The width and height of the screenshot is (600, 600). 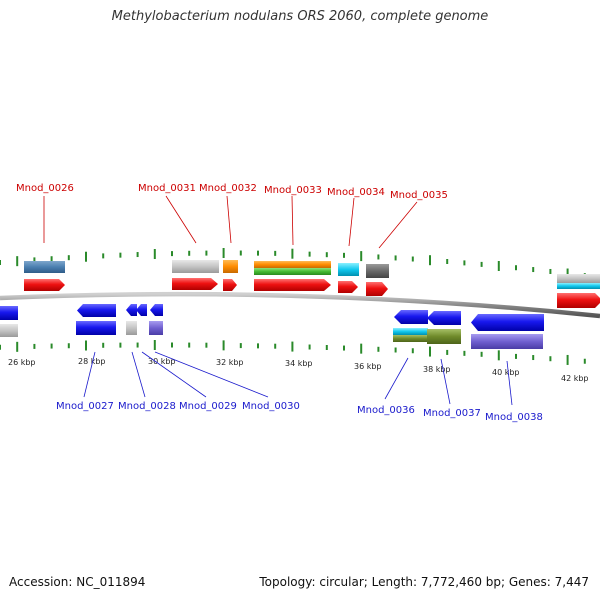 What do you see at coordinates (22, 362) in the screenshot?
I see `scale-label-26: 26 kbp` at bounding box center [22, 362].